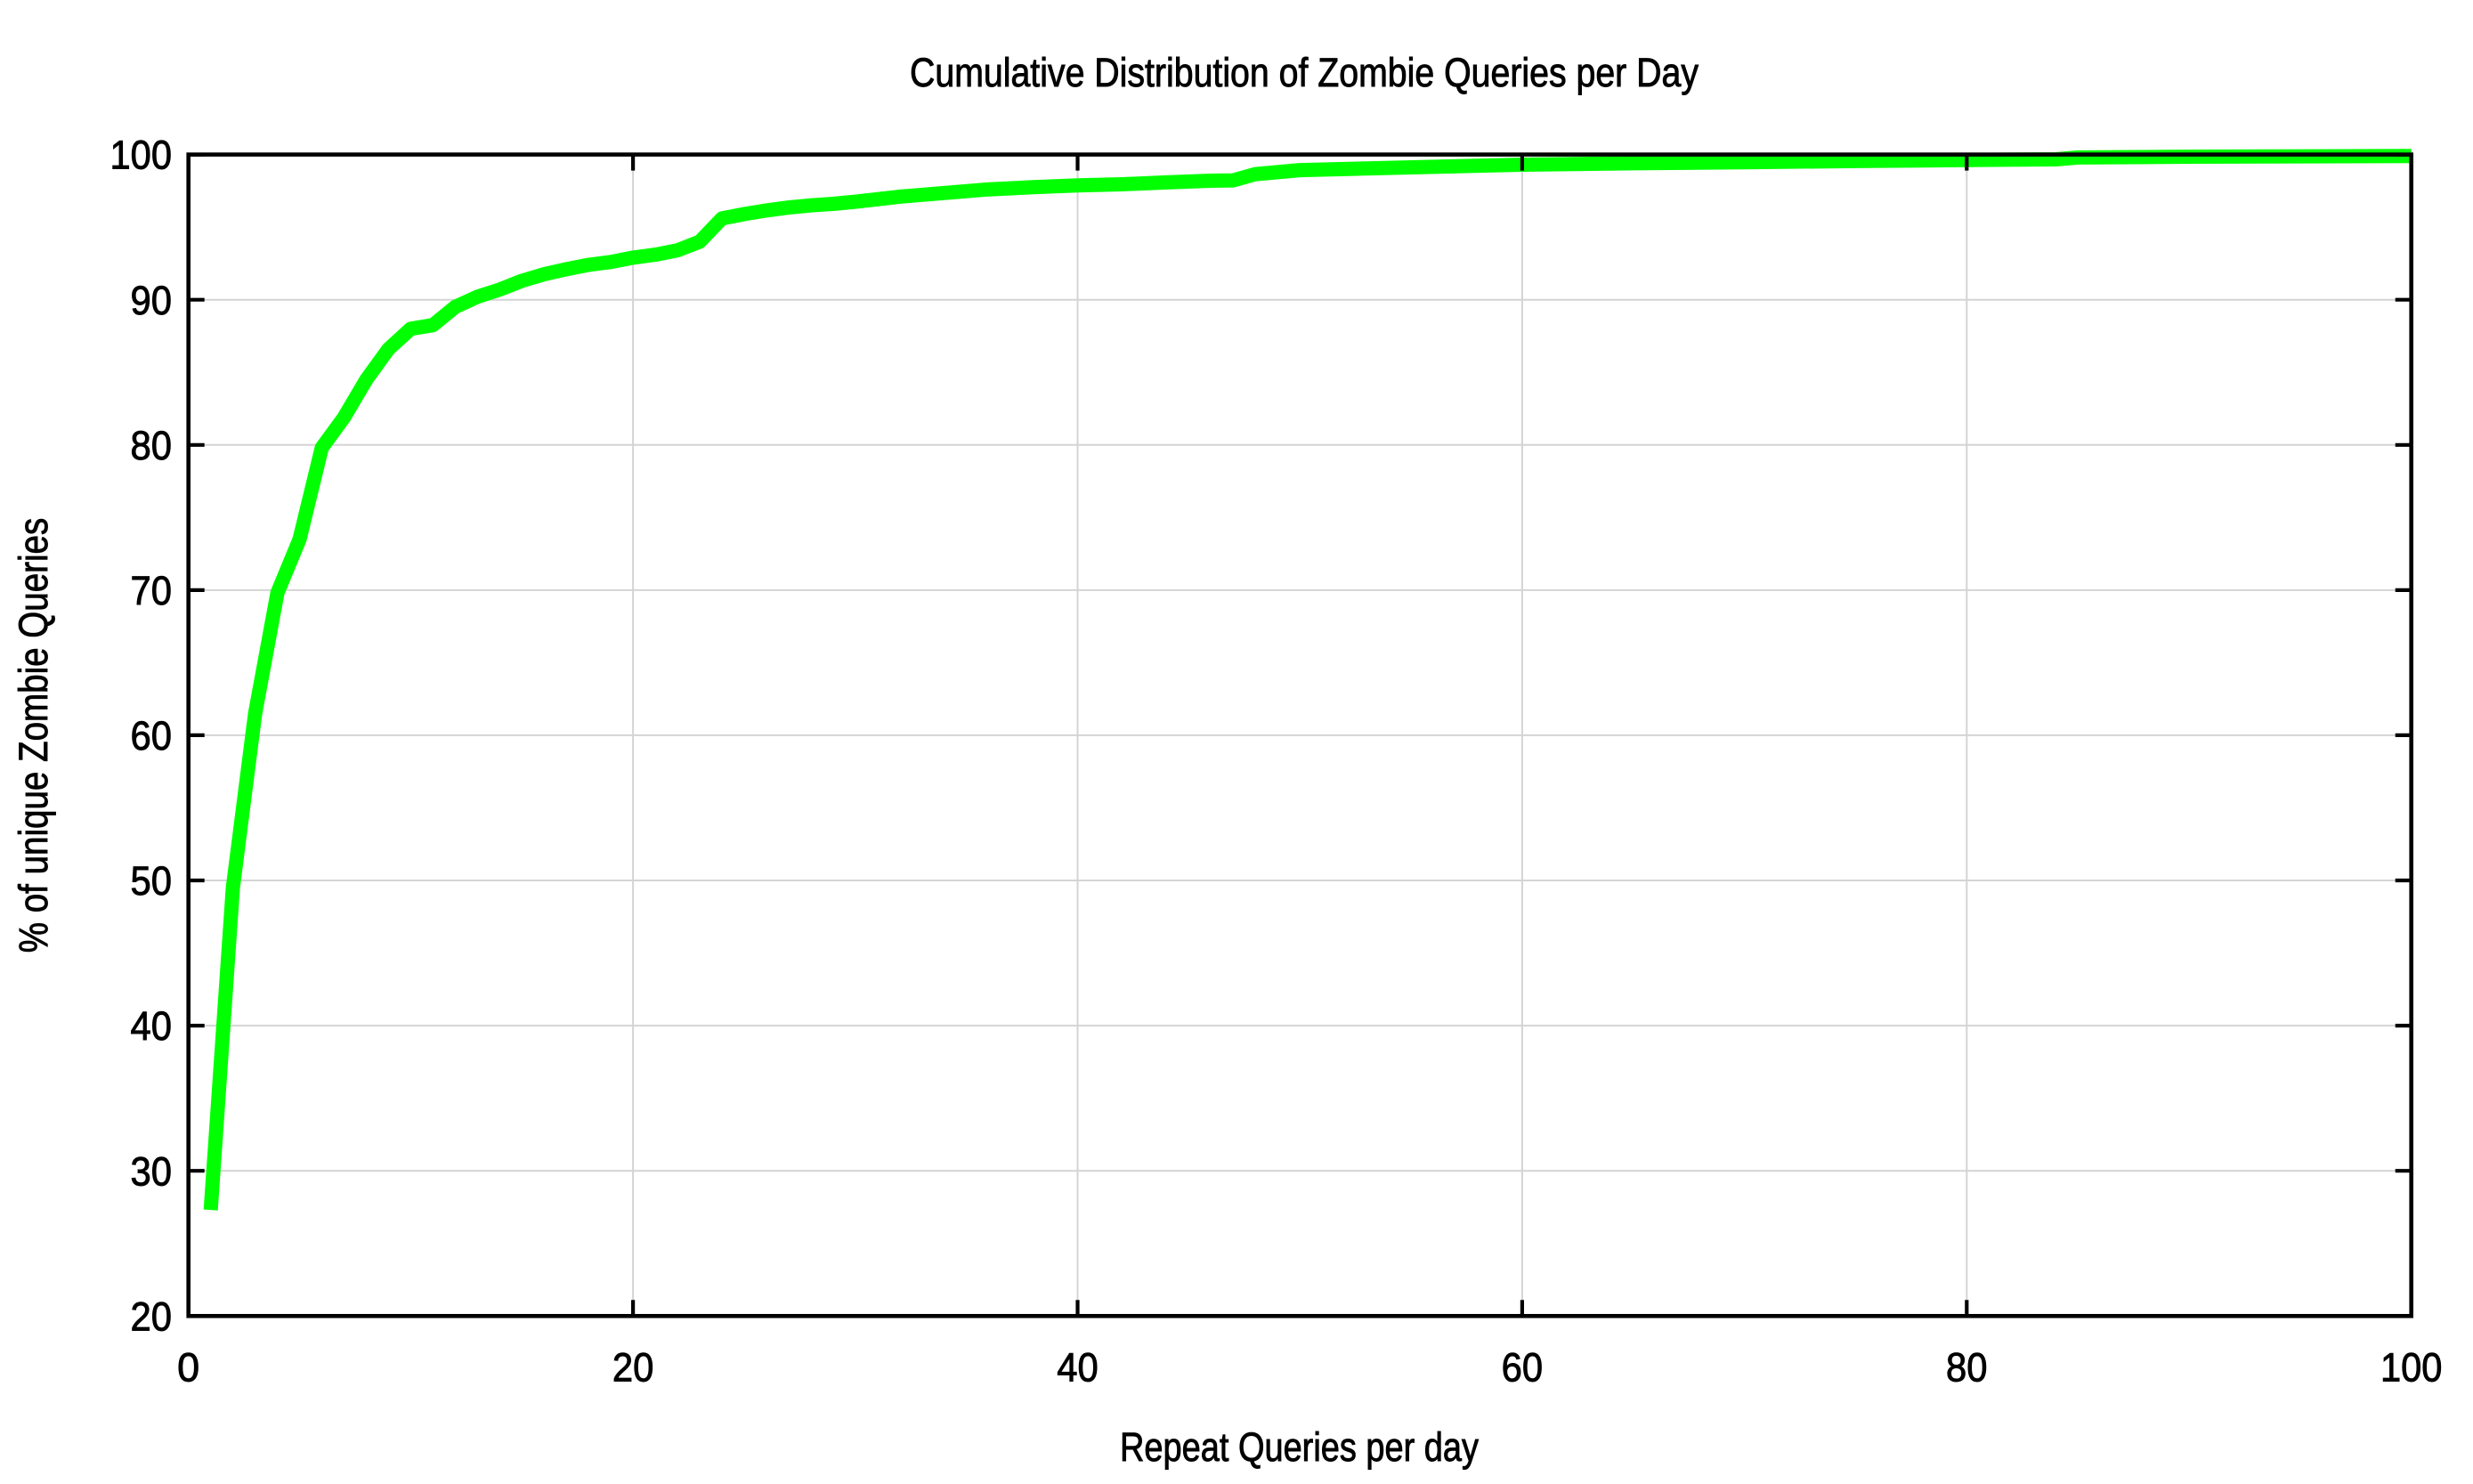  I want to click on svg-text: Repeat Queries per day, so click(1299, 1447).